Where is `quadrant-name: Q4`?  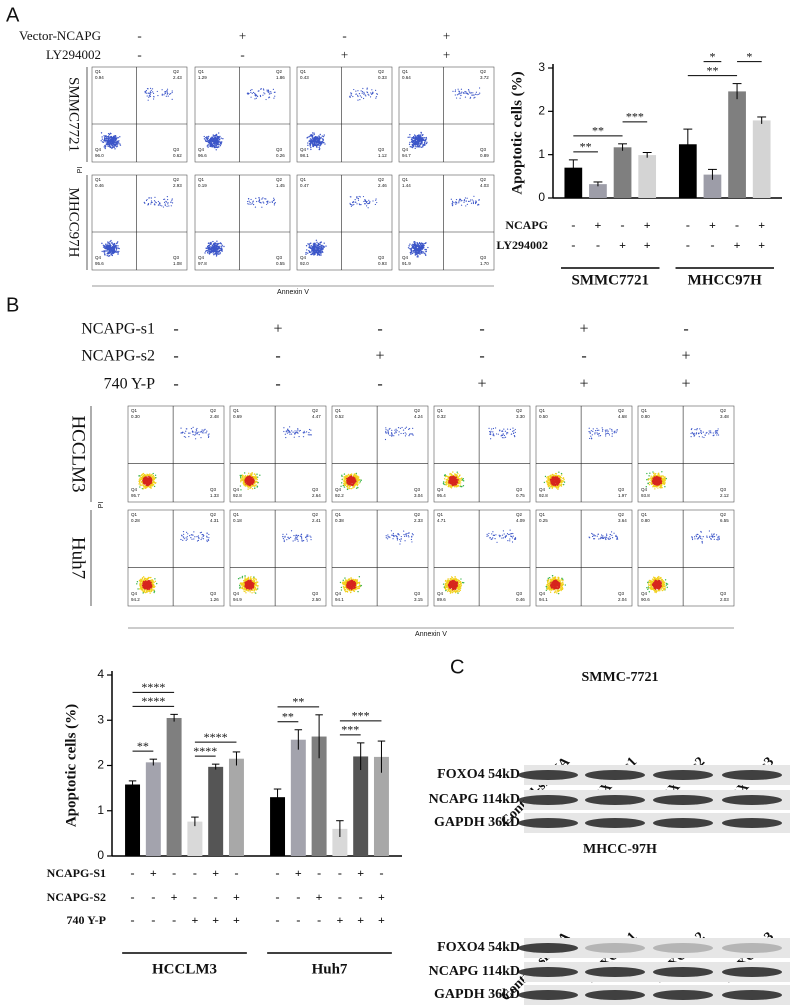 quadrant-name: Q4 is located at coordinates (405, 149).